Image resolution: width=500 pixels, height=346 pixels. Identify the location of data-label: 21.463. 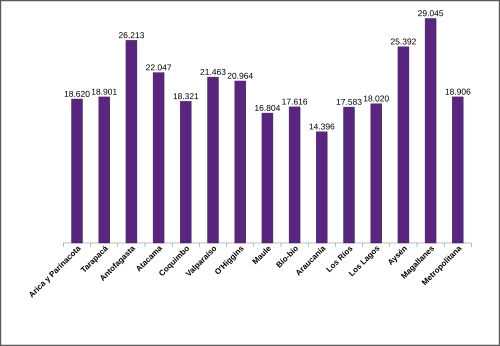
(213, 71).